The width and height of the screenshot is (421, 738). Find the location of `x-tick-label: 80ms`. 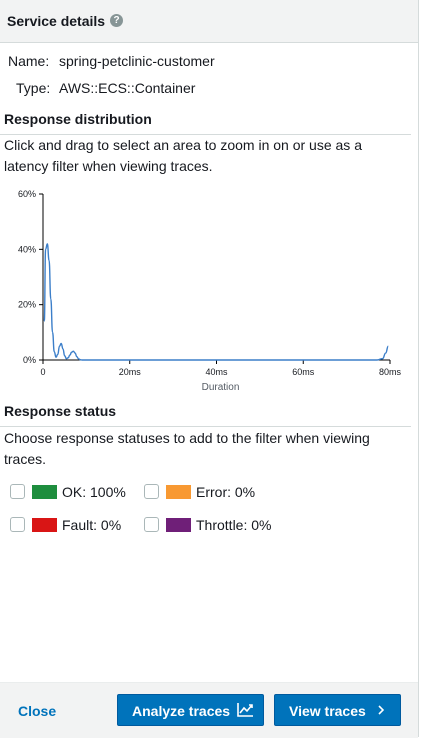

x-tick-label: 80ms is located at coordinates (390, 372).